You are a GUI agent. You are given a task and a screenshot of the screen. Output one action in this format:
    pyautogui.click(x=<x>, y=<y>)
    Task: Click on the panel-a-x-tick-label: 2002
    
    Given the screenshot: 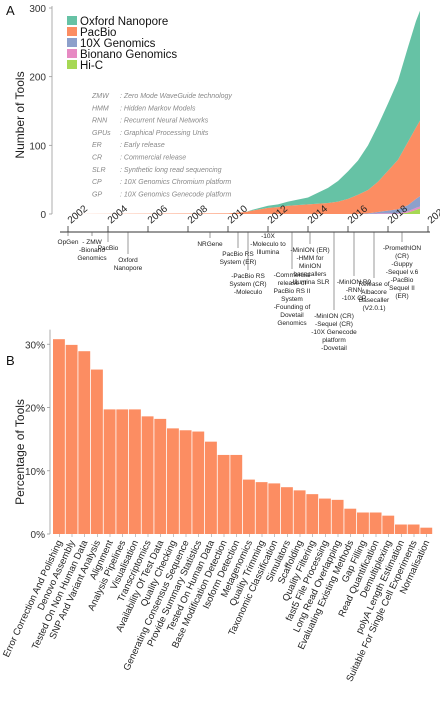 What is the action you would take?
    pyautogui.click(x=78, y=214)
    